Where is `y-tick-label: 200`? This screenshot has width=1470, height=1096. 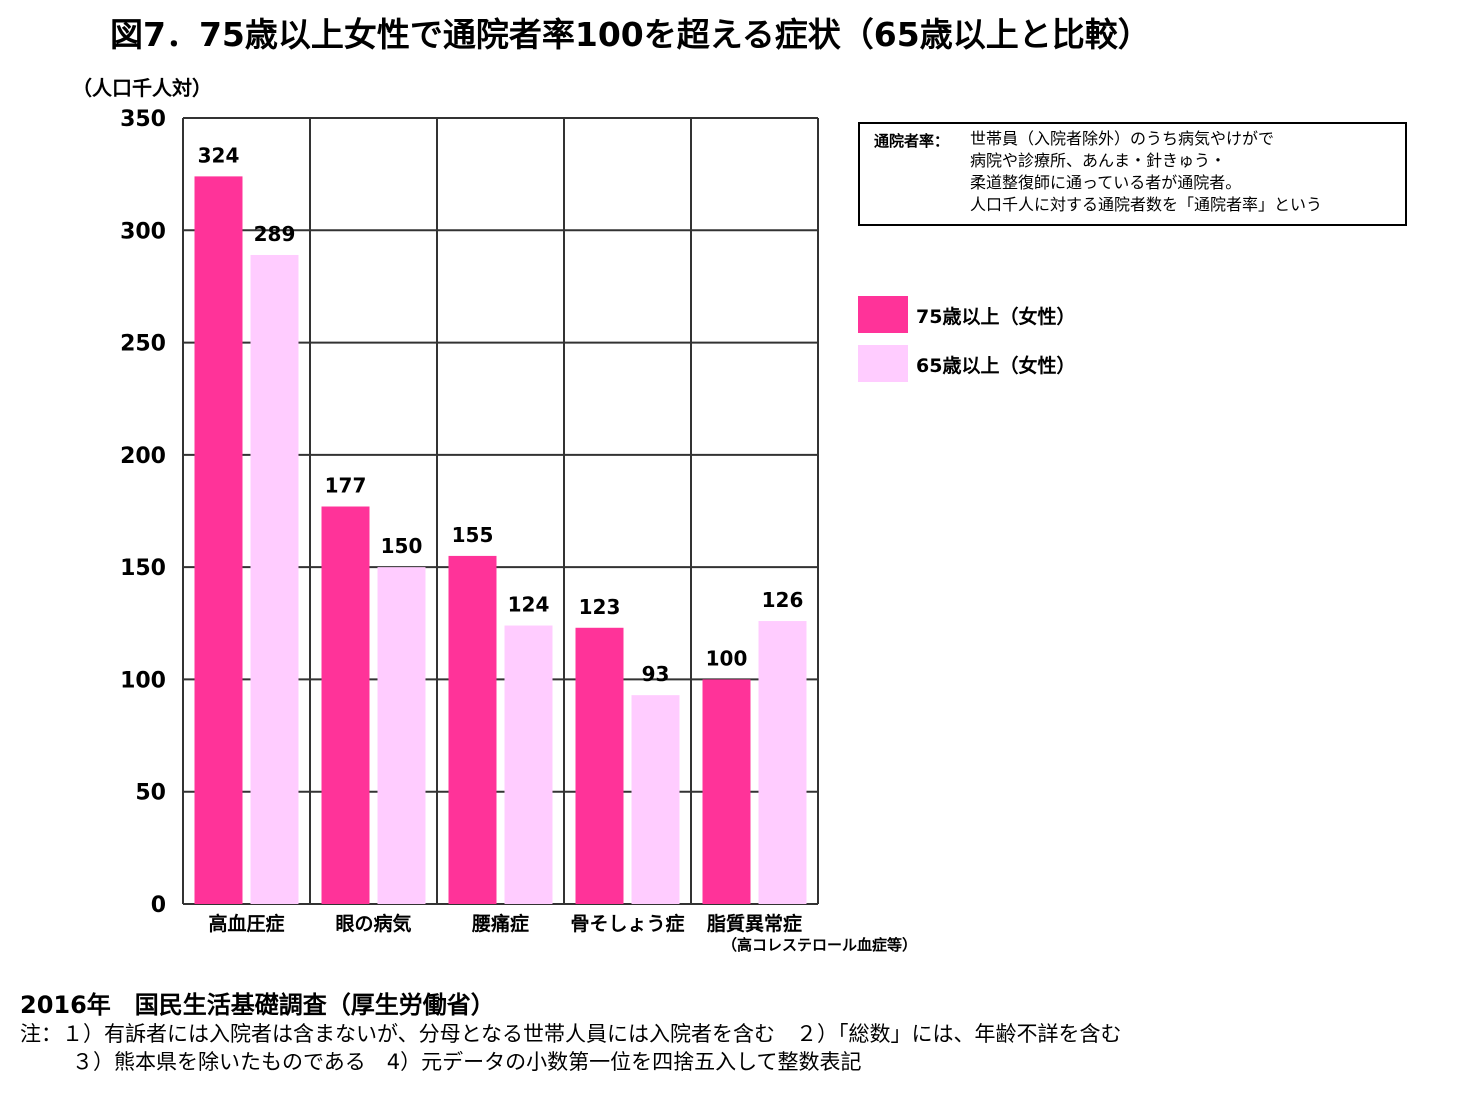
y-tick-label: 200 is located at coordinates (143, 456).